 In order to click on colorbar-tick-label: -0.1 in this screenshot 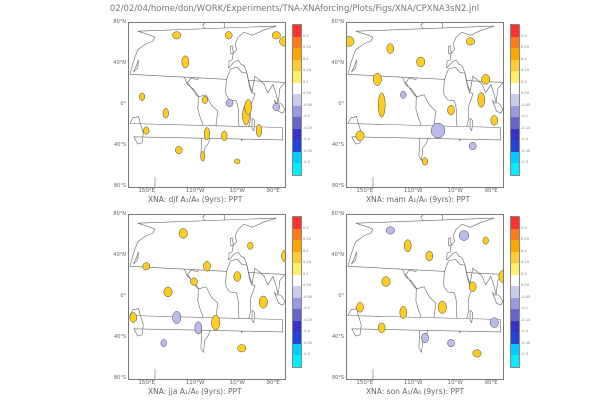, I will do `click(307, 116)`.